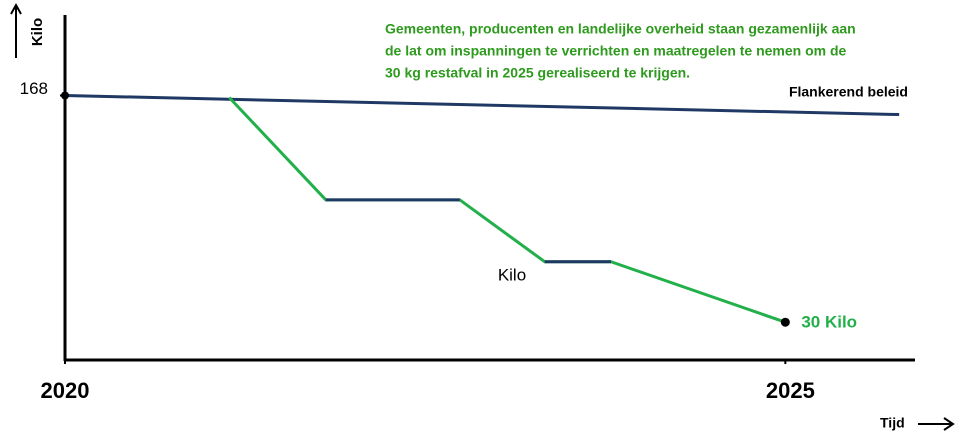  I want to click on y-axis-label-group: Kilo, so click(28, 30).